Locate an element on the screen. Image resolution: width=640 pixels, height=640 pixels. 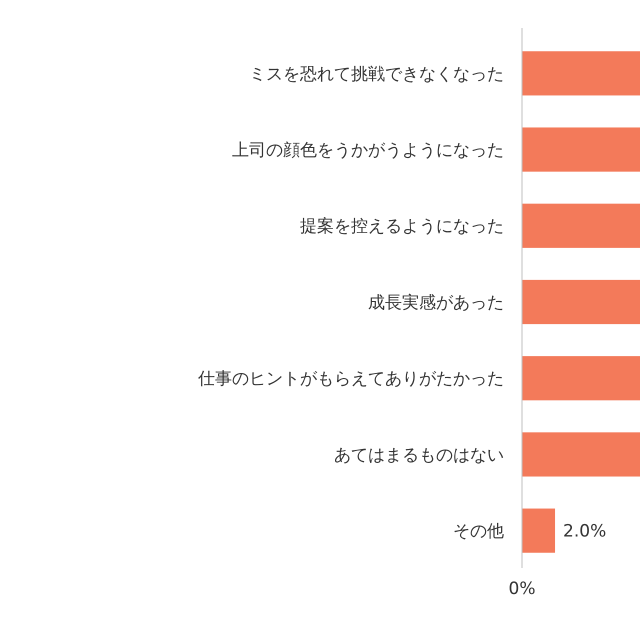
y-tick-label: 提案を控えるようになった is located at coordinates (402, 226).